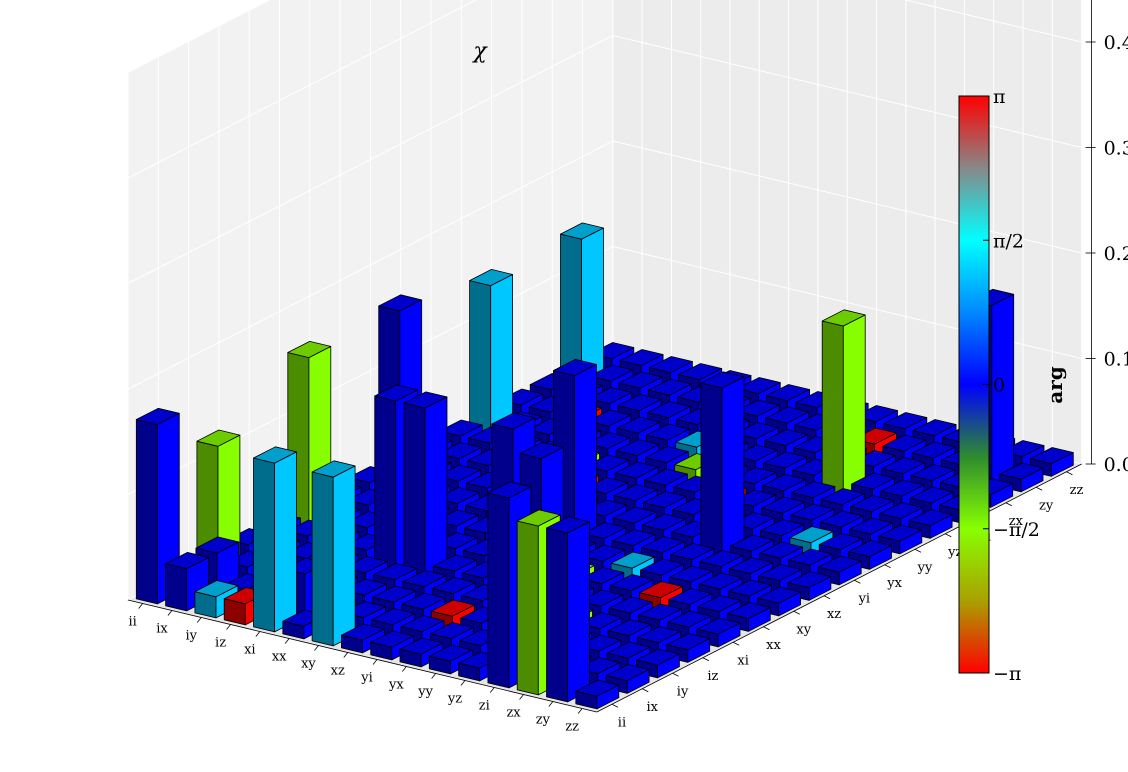  What do you see at coordinates (1046, 505) in the screenshot?
I see `col-tick-label: zy` at bounding box center [1046, 505].